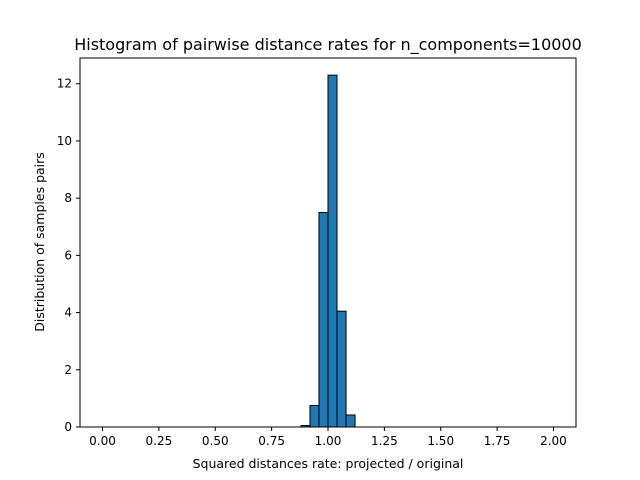 The width and height of the screenshot is (640, 480). Describe the element at coordinates (64, 141) in the screenshot. I see `y-tick-label: 10` at that location.